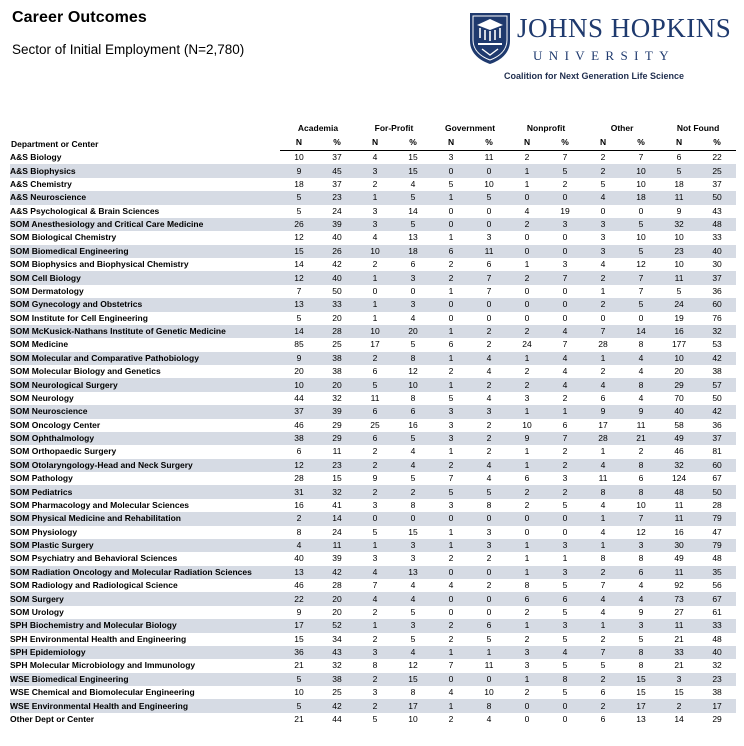  I want to click on percent-cell: 52, so click(337, 626).